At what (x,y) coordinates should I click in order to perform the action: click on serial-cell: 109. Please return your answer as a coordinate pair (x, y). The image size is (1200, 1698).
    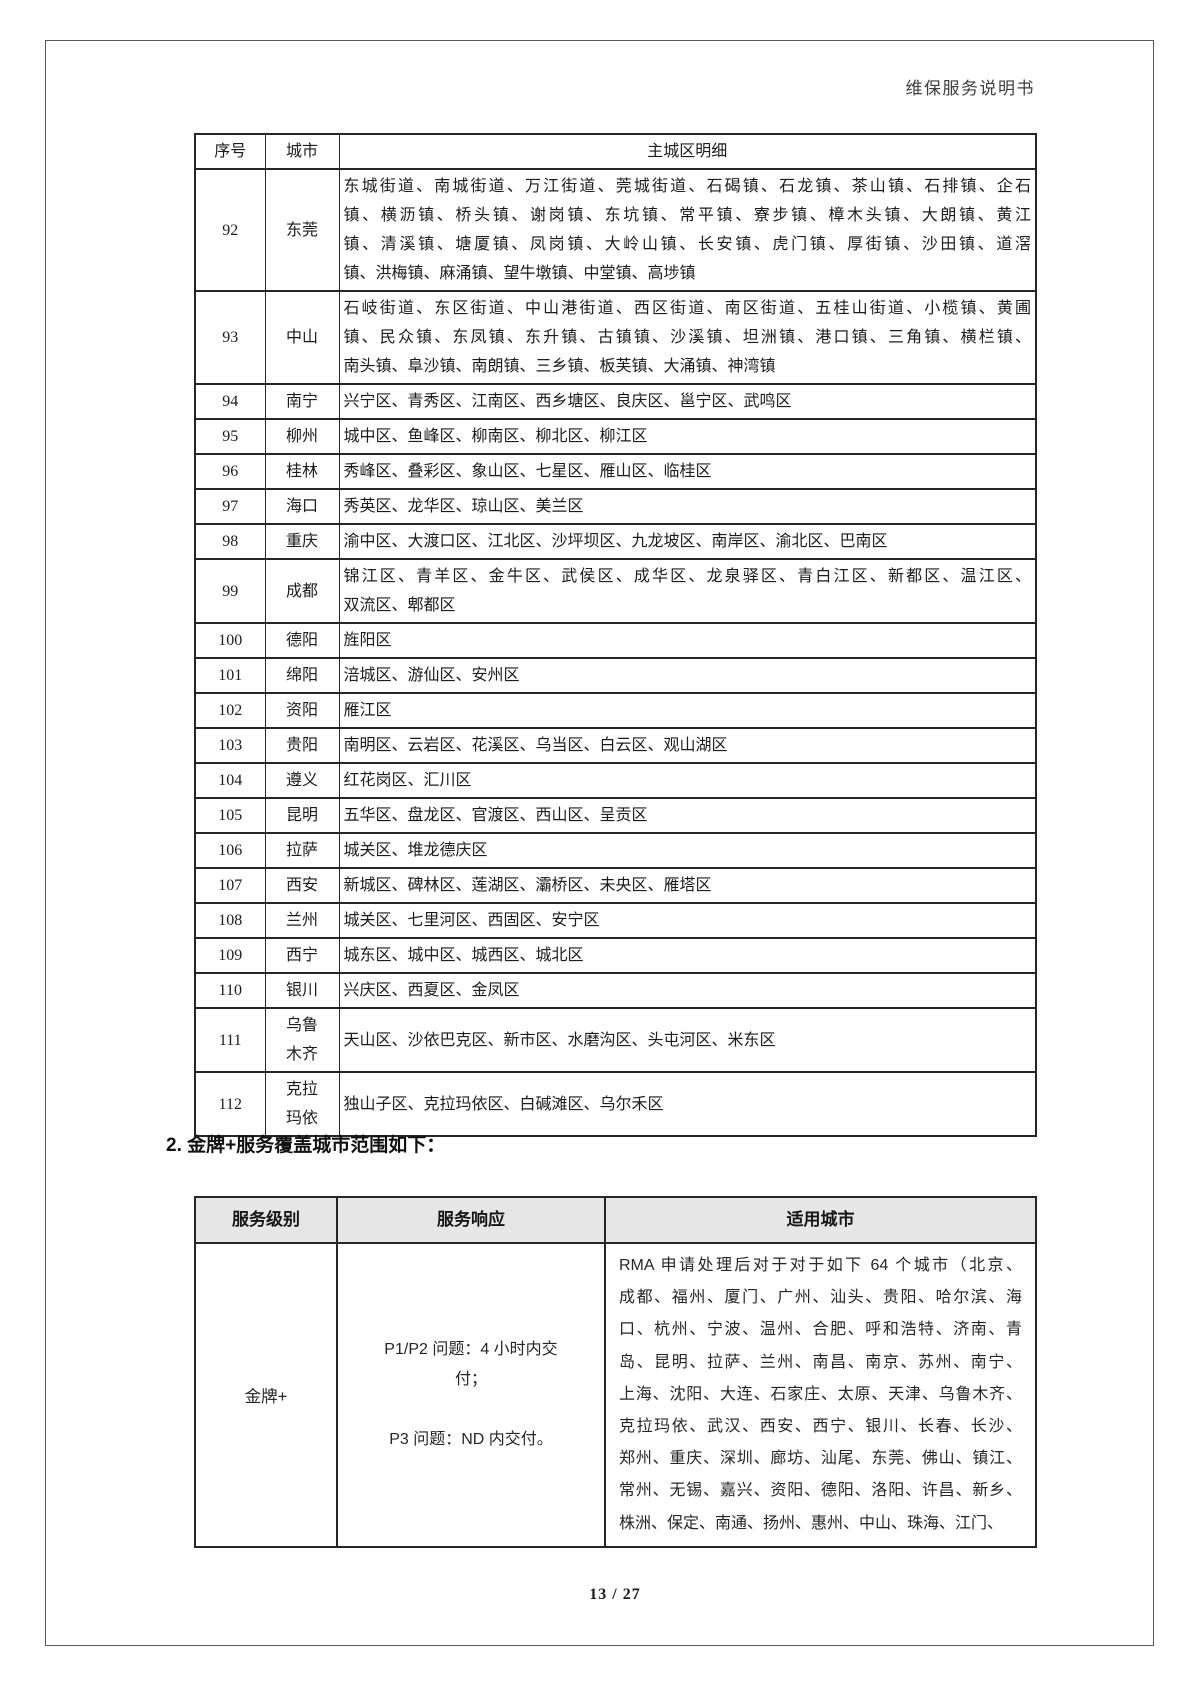
    Looking at the image, I should click on (230, 955).